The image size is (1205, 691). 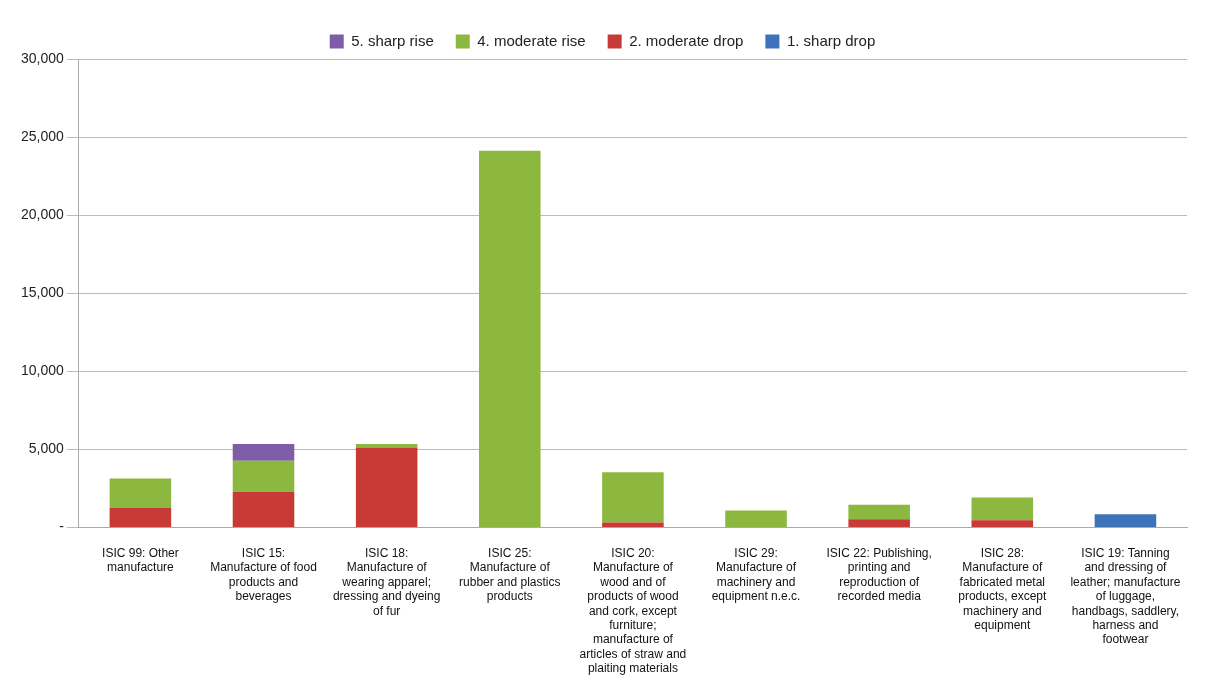 I want to click on x-tick-label: ISIC 28: Manufacture of fabricated metal products, except machinery and equipment, so click(x=1002, y=588).